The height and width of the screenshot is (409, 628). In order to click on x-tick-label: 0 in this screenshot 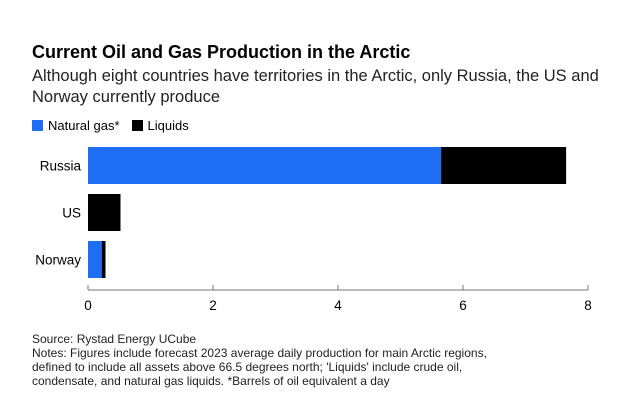, I will do `click(88, 305)`.